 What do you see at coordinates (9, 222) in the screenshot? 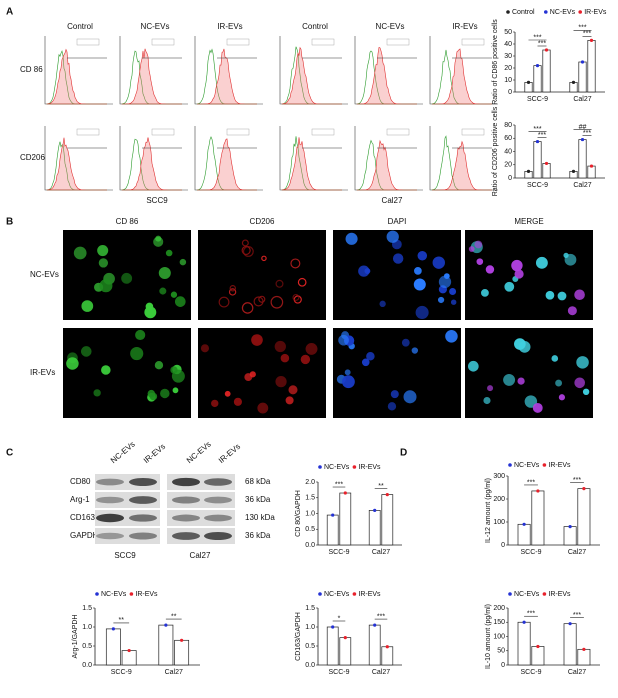
I see `panel-label: B` at bounding box center [9, 222].